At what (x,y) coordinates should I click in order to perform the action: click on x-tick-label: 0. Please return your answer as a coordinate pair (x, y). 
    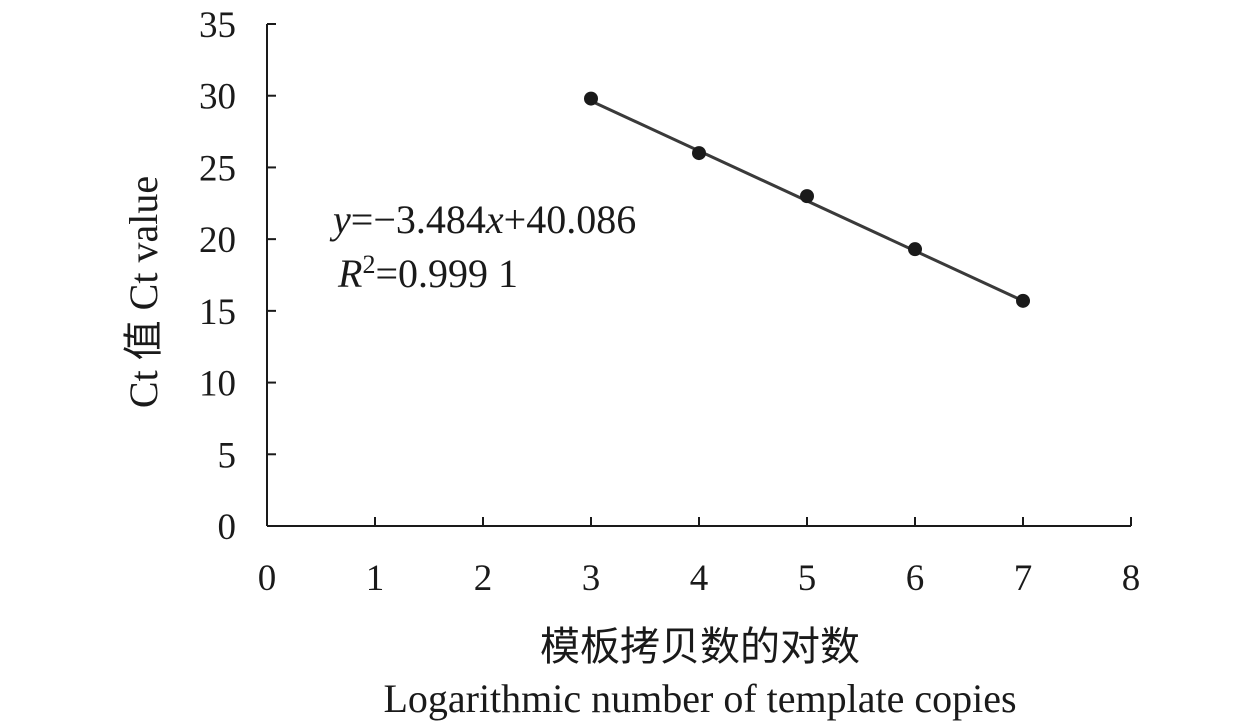
    Looking at the image, I should click on (267, 578).